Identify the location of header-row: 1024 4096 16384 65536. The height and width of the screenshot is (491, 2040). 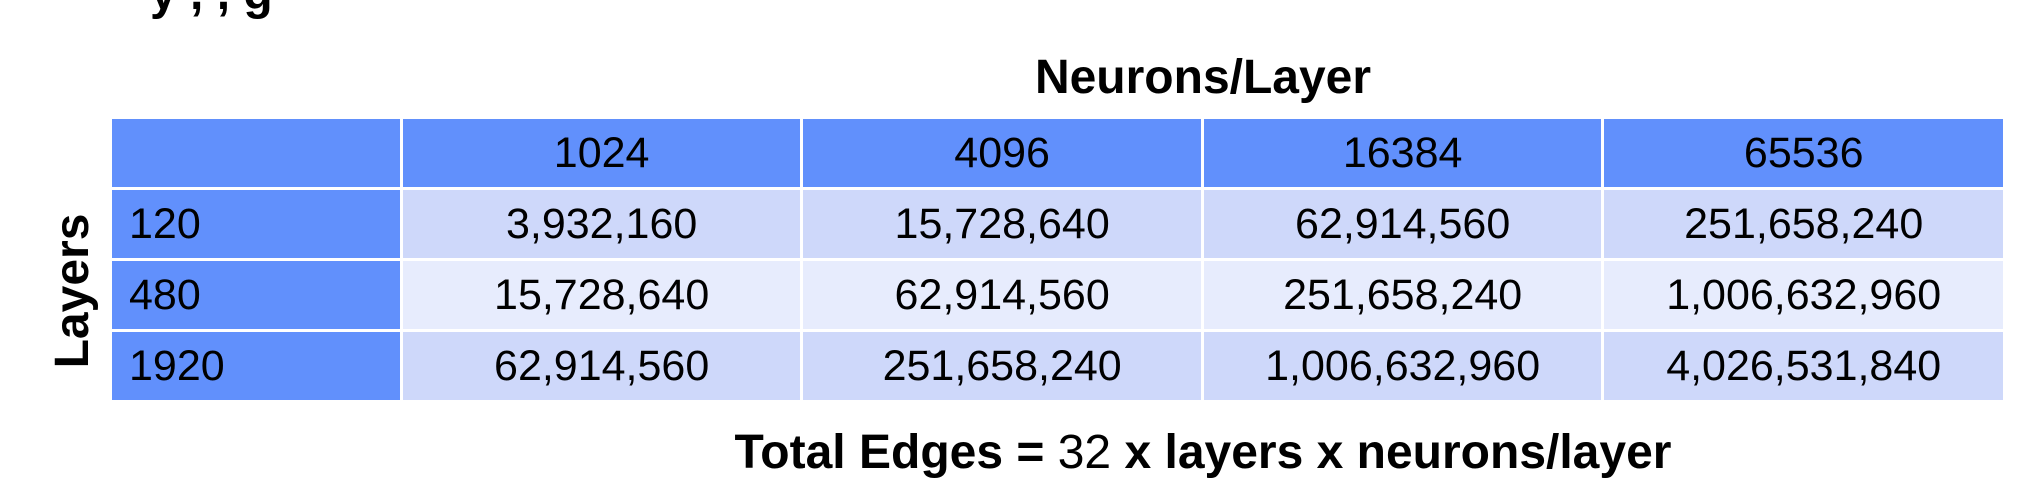
(1057, 153).